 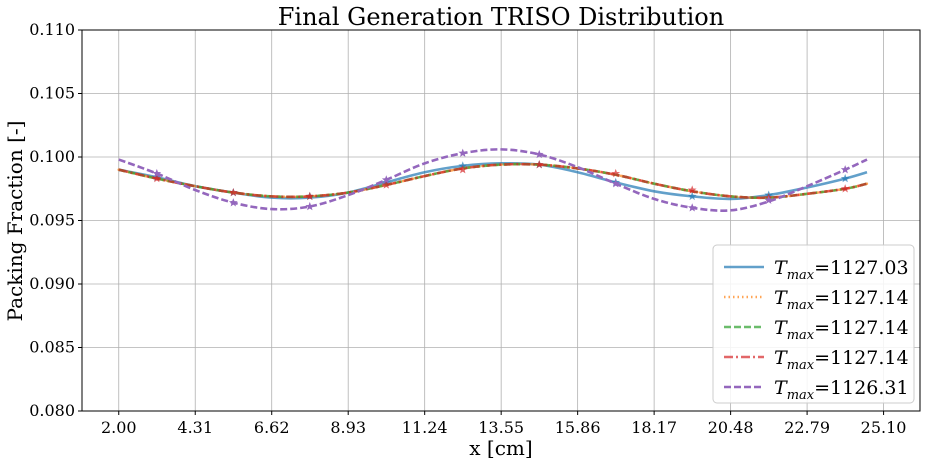 I want to click on y-tick-label: 0.110, so click(x=52, y=29).